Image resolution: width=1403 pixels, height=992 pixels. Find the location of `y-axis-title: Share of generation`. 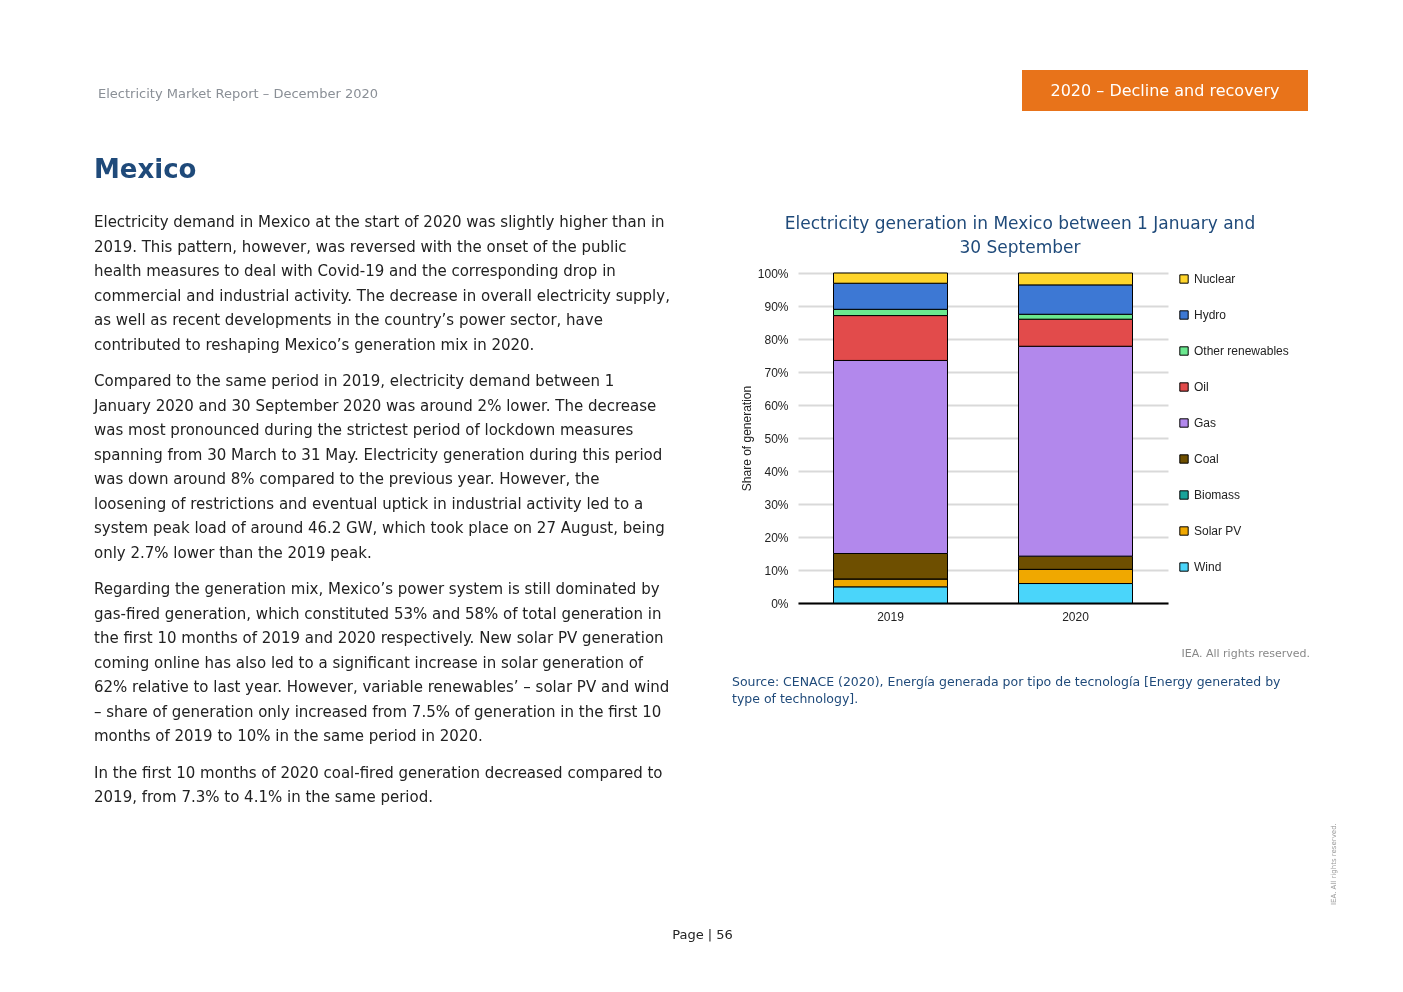

y-axis-title: Share of generation is located at coordinates (746, 438).